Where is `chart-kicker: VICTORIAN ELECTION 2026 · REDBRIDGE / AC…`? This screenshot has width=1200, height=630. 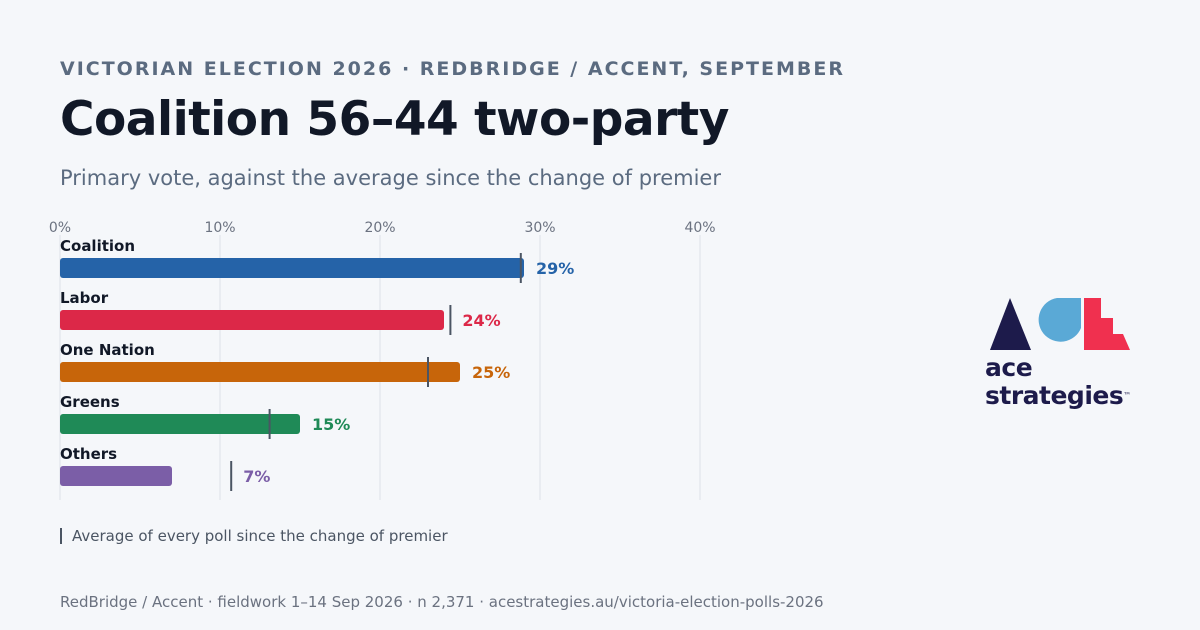 chart-kicker: VICTORIAN ELECTION 2026 · REDBRIDGE / AC… is located at coordinates (452, 69).